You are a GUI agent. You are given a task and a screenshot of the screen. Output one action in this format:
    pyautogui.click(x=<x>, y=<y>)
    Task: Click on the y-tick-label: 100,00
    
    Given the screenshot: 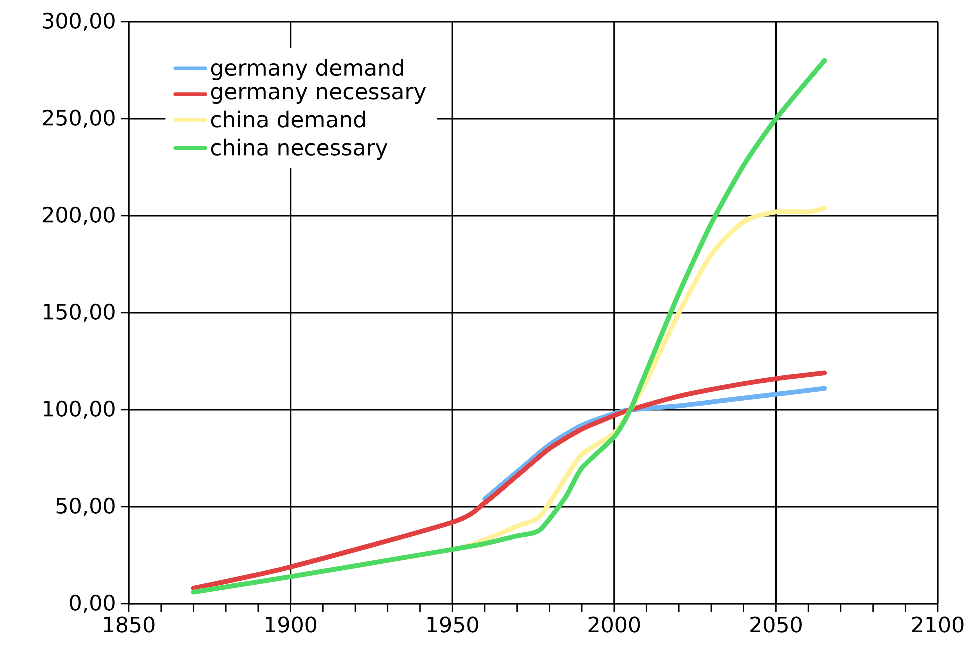 What is the action you would take?
    pyautogui.click(x=79, y=410)
    